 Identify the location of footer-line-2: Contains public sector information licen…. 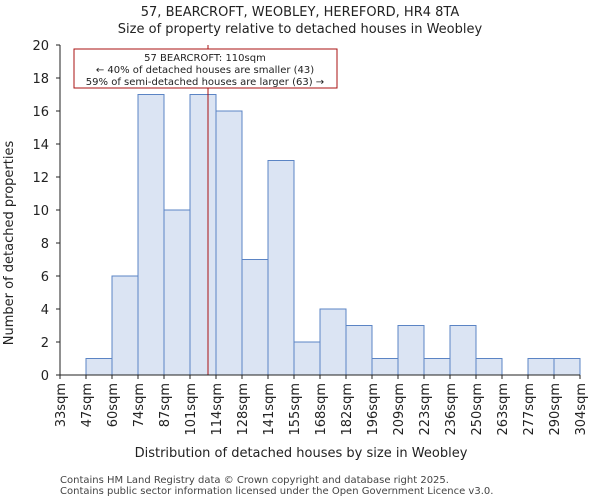
(276, 491).